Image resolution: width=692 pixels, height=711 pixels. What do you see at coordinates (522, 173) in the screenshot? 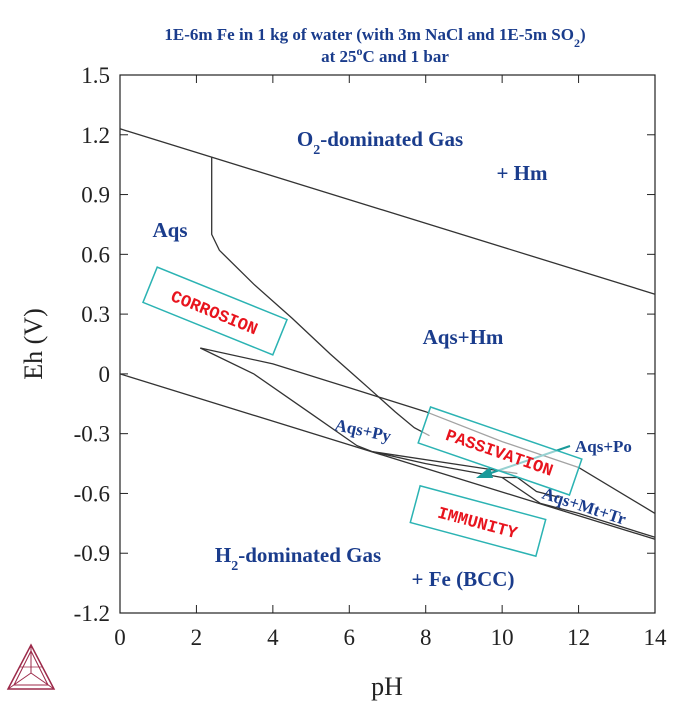
I see `region-hm: + Hm` at bounding box center [522, 173].